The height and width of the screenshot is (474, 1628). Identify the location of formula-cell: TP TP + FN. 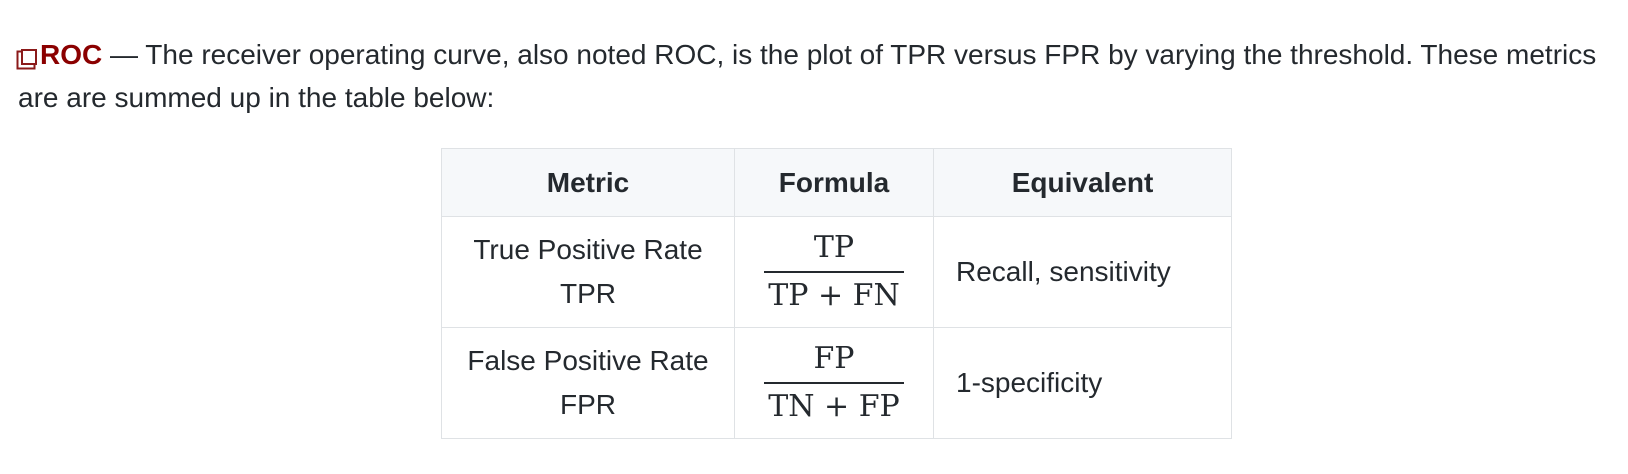
(834, 272).